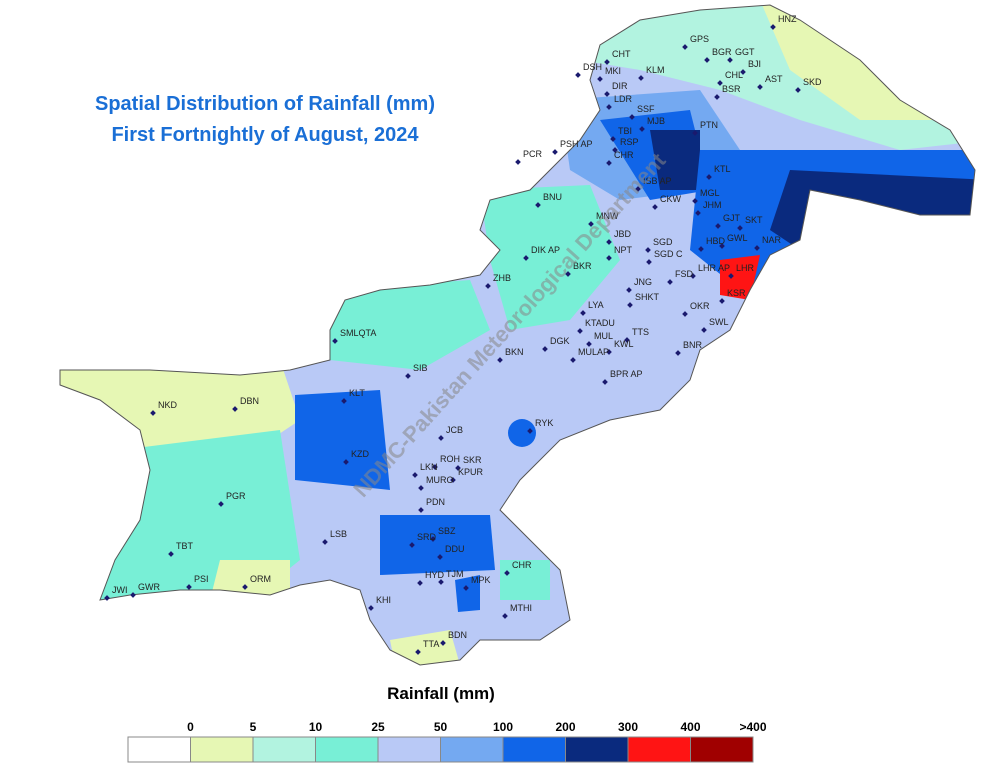 This screenshot has height=768, width=982. Describe the element at coordinates (657, 181) in the screenshot. I see `station-label: ISB AP` at that location.